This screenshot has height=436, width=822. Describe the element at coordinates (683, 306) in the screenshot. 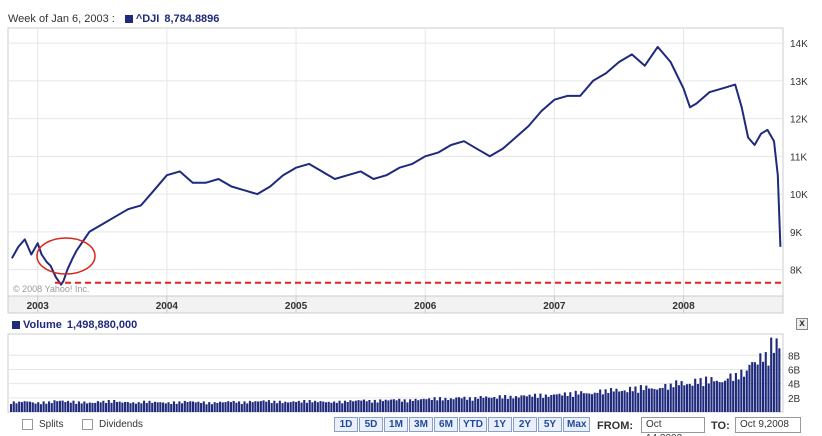

I see `x-tick-label: 2008` at that location.